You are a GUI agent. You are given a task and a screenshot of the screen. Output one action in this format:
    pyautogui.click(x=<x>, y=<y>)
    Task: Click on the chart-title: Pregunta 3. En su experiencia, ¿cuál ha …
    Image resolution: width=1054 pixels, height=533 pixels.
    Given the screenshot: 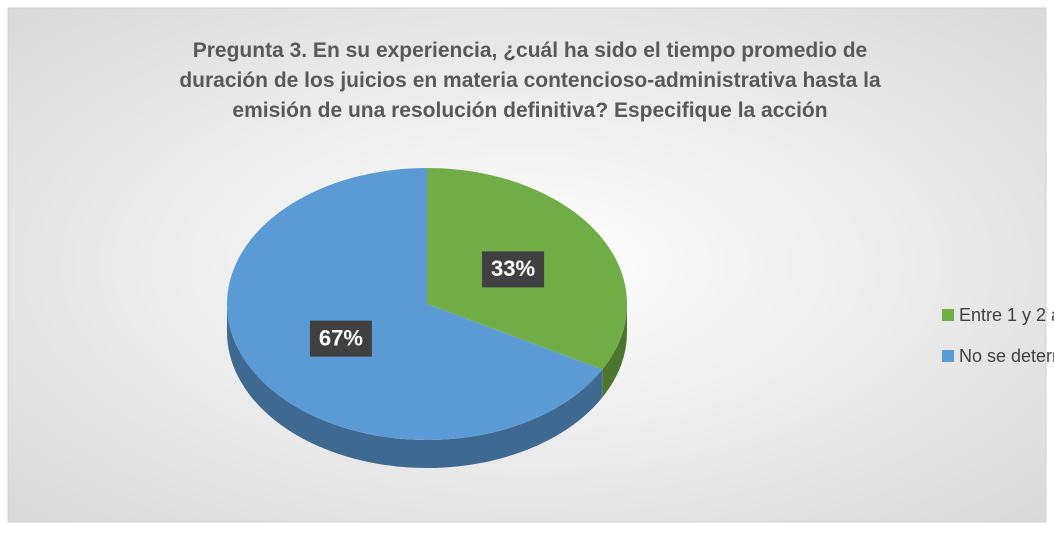 What is the action you would take?
    pyautogui.click(x=530, y=80)
    